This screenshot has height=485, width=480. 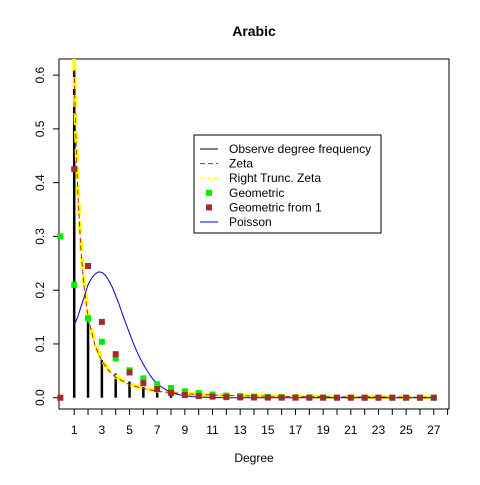 What do you see at coordinates (323, 430) in the screenshot?
I see `x-tick-label: 19` at bounding box center [323, 430].